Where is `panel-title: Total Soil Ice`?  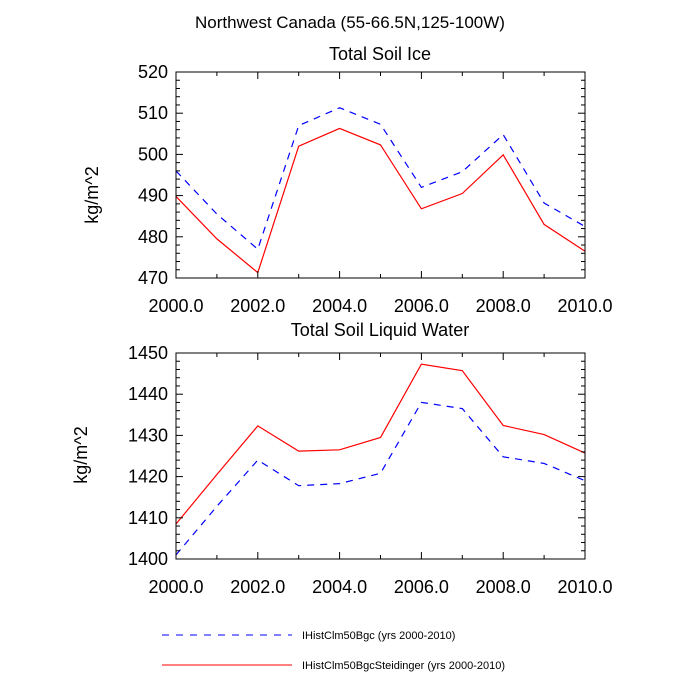
panel-title: Total Soil Ice is located at coordinates (380, 54).